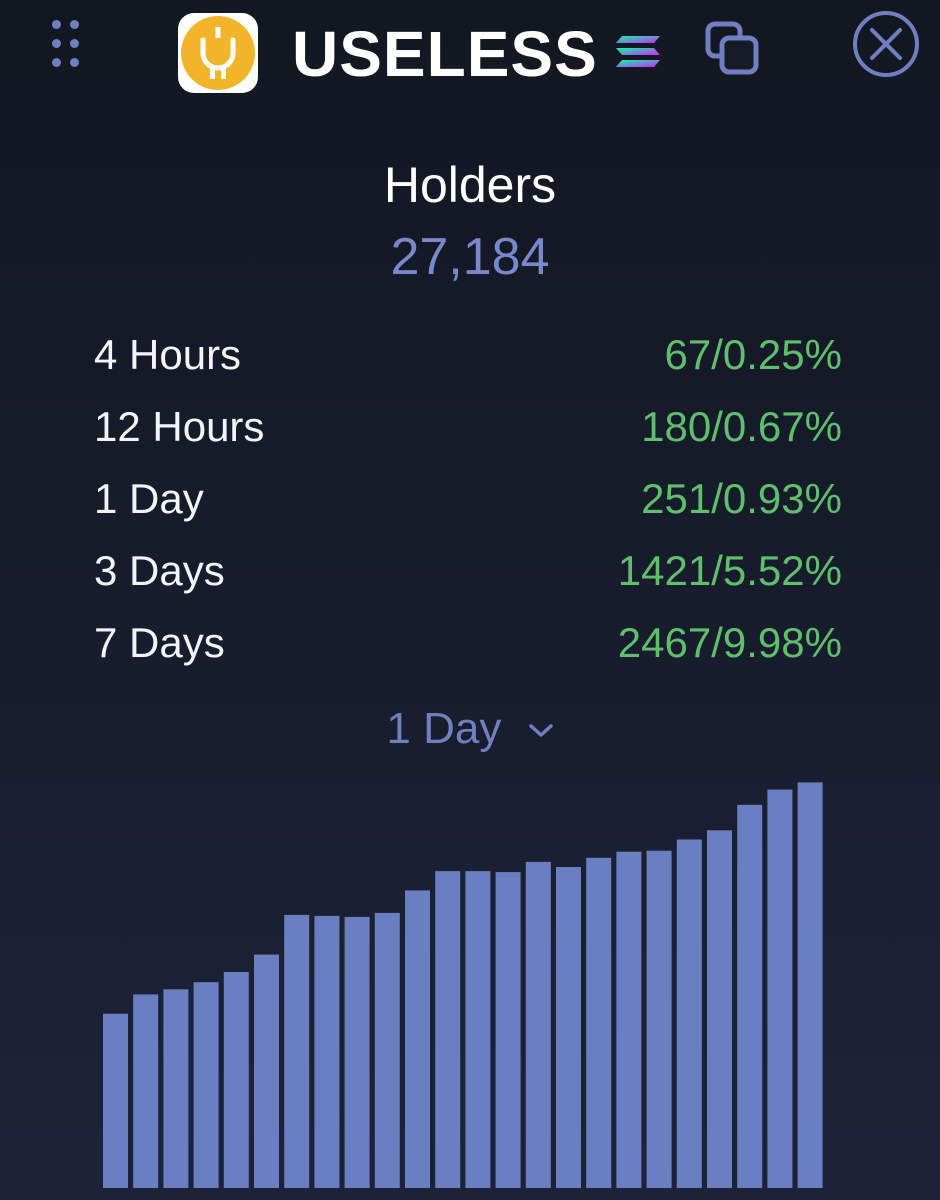 Image resolution: width=940 pixels, height=1200 pixels. I want to click on drag-handle-icon, so click(67, 45).